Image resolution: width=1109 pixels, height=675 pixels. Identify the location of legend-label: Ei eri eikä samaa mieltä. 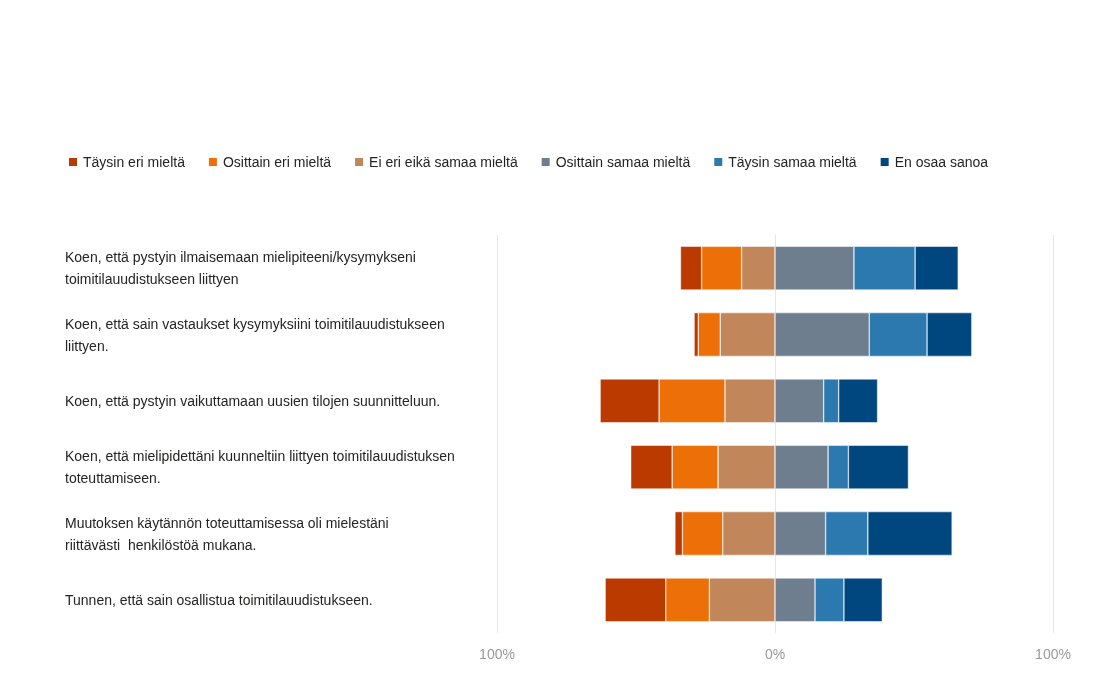
(443, 162).